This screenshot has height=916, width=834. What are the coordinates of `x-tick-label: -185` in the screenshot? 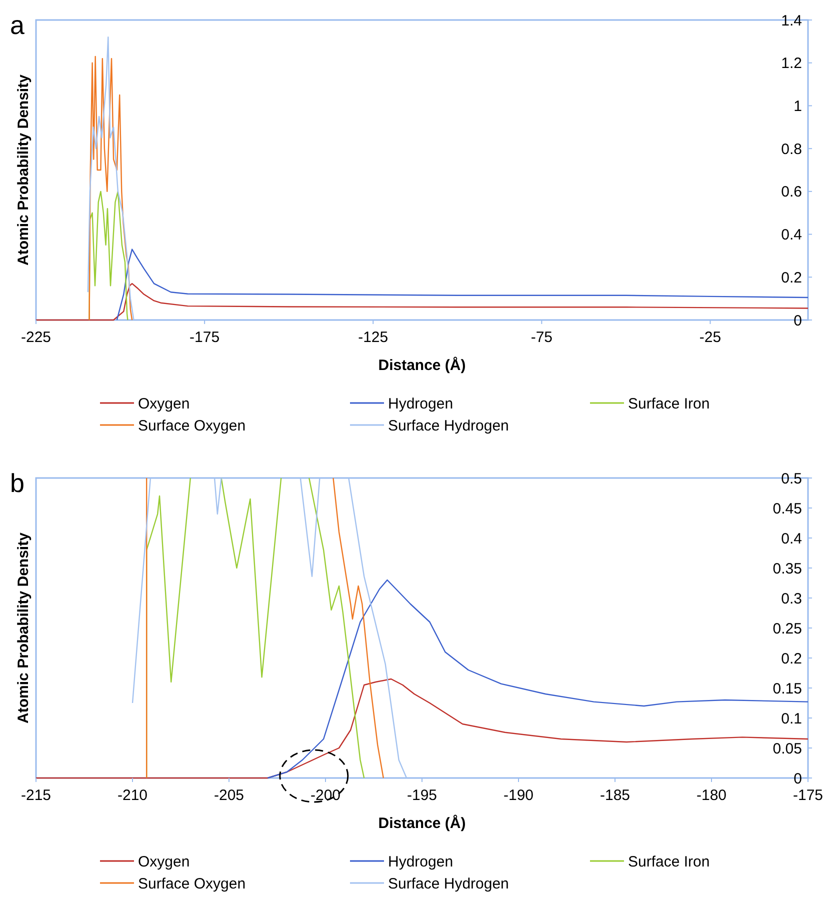 It's located at (615, 795).